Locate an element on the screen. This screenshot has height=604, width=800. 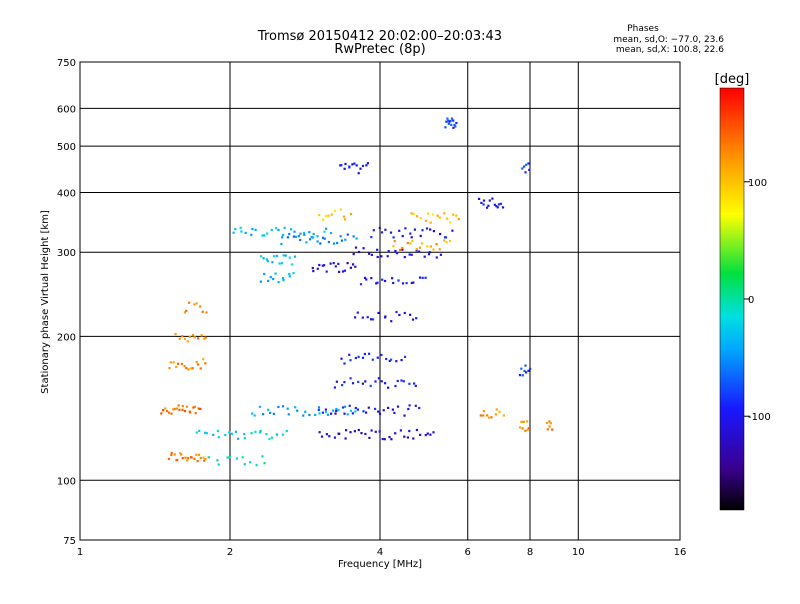
y-tick-label: 100 is located at coordinates (66, 481).